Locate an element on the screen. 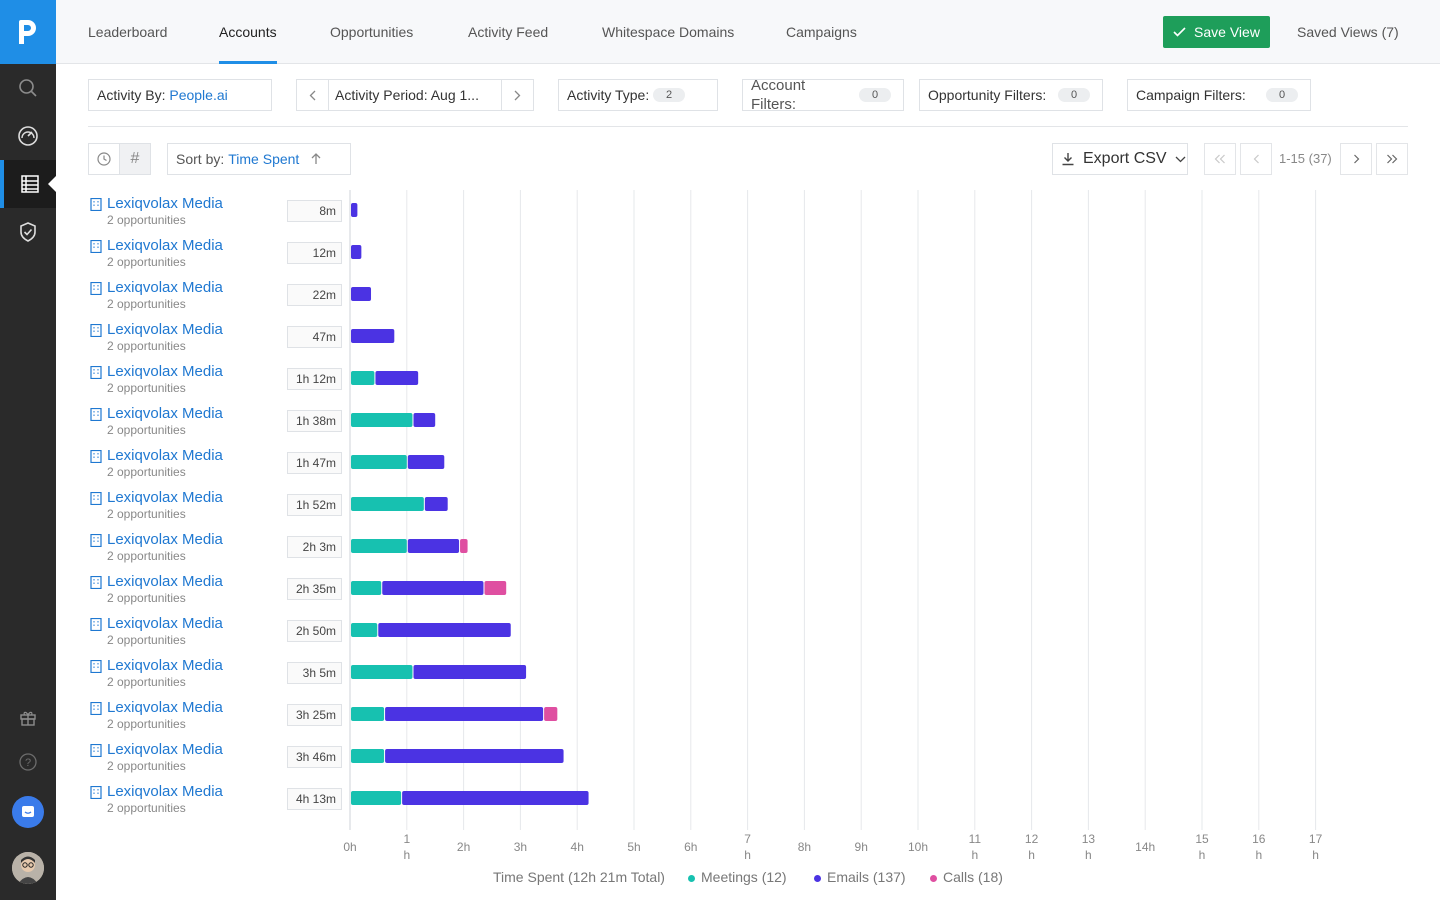  account-filters-filter: Account Filters: 0 is located at coordinates (823, 95).